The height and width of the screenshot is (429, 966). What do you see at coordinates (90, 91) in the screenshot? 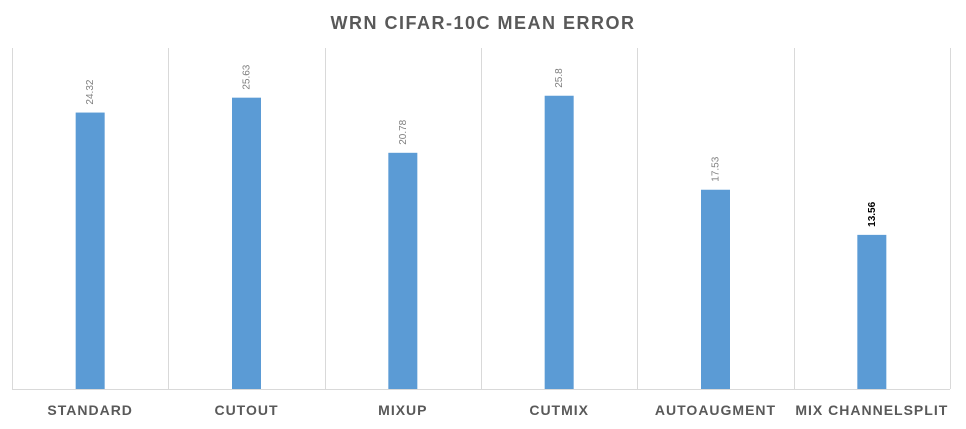
I see `data-label-standard: 24.32` at bounding box center [90, 91].